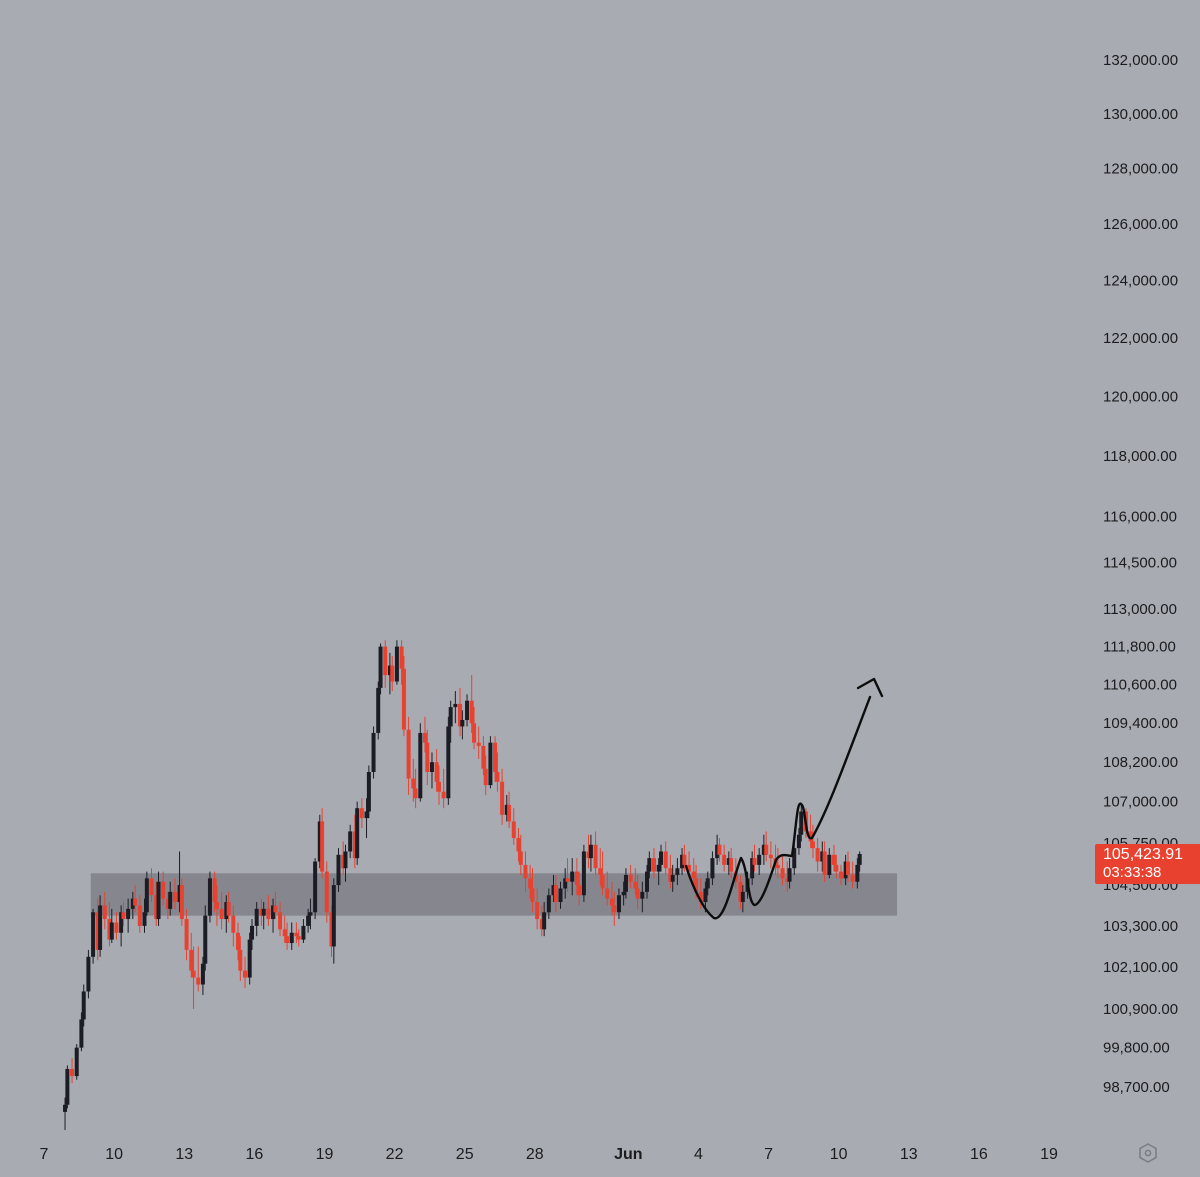  What do you see at coordinates (1140, 723) in the screenshot?
I see `price-axis-label: 109,400.00` at bounding box center [1140, 723].